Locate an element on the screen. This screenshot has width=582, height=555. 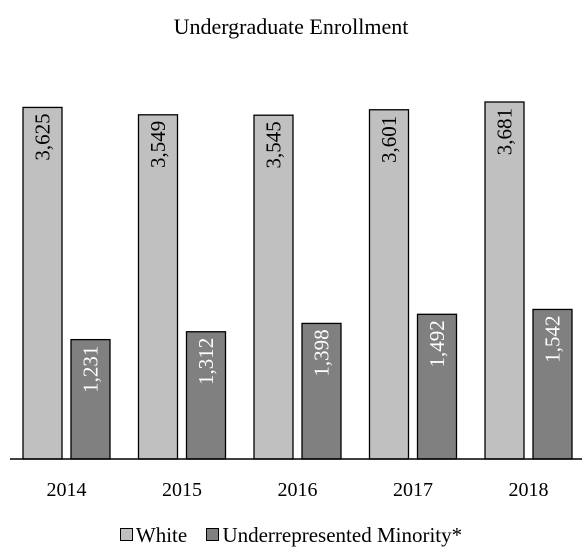
bar-white-2015 is located at coordinates (158, 287).